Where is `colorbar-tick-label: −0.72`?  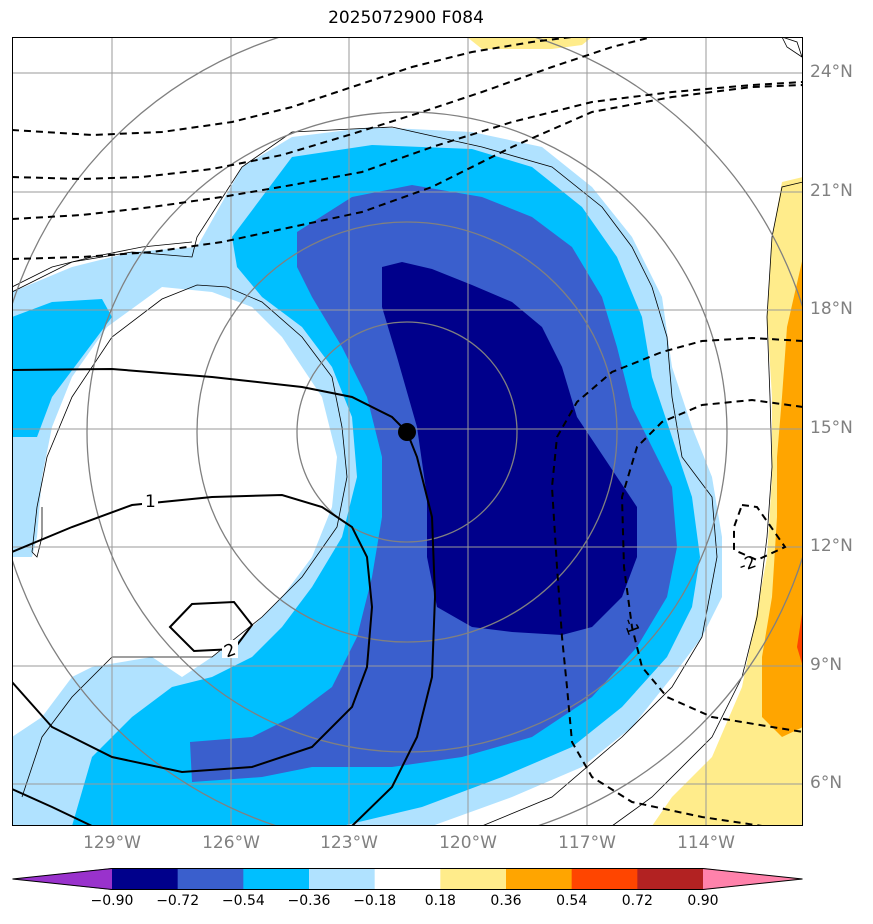
colorbar-tick-label: −0.72 is located at coordinates (178, 901).